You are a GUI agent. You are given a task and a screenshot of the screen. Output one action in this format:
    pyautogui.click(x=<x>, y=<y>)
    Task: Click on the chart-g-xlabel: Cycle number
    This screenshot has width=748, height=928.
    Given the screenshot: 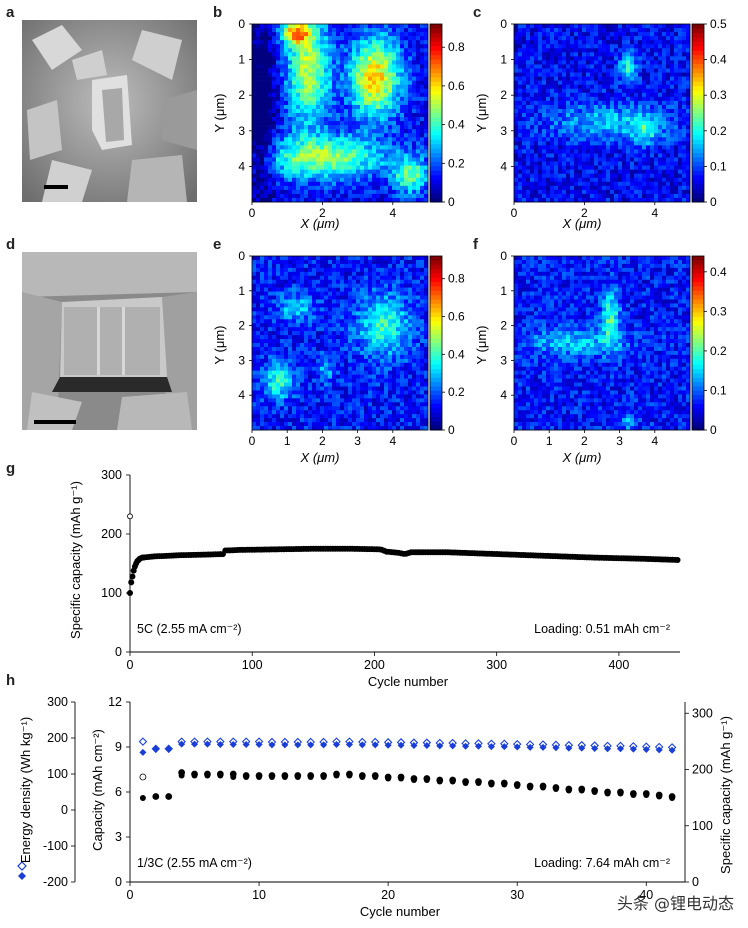 What is the action you would take?
    pyautogui.click(x=408, y=681)
    